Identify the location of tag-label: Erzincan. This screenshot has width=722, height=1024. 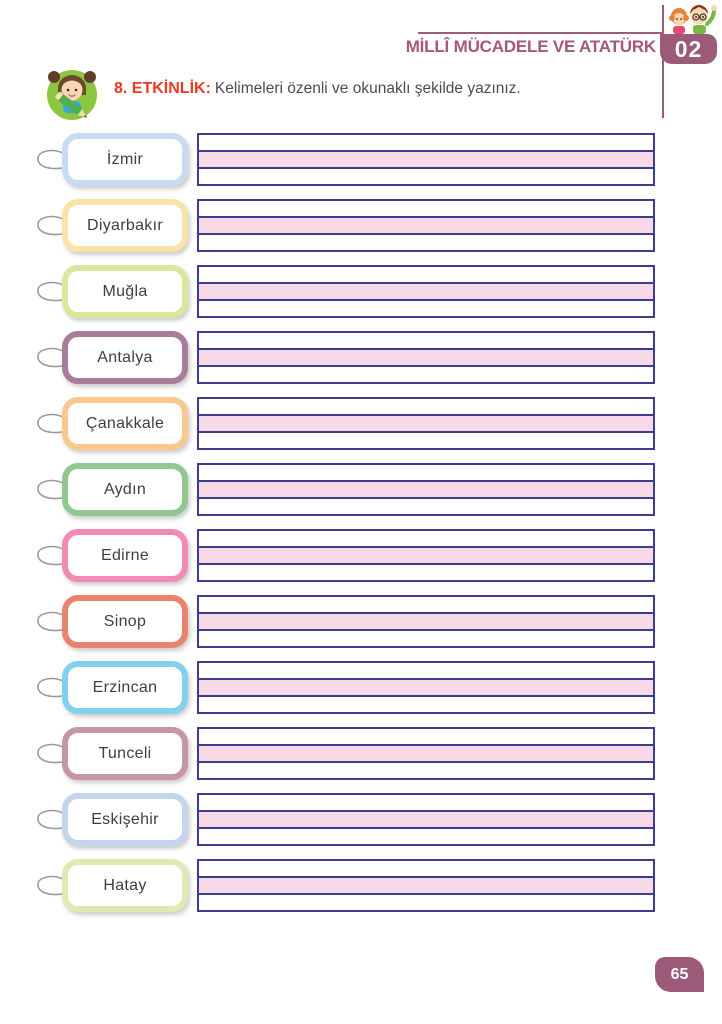
(125, 687).